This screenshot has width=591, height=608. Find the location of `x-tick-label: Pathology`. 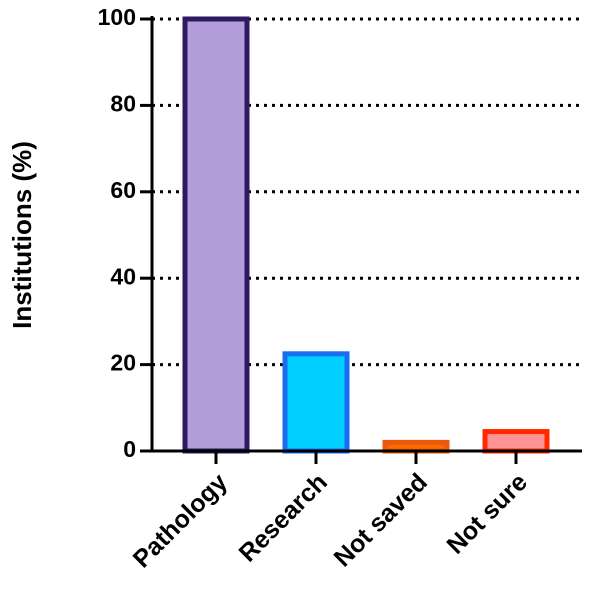

x-tick-label: Pathology is located at coordinates (180, 520).